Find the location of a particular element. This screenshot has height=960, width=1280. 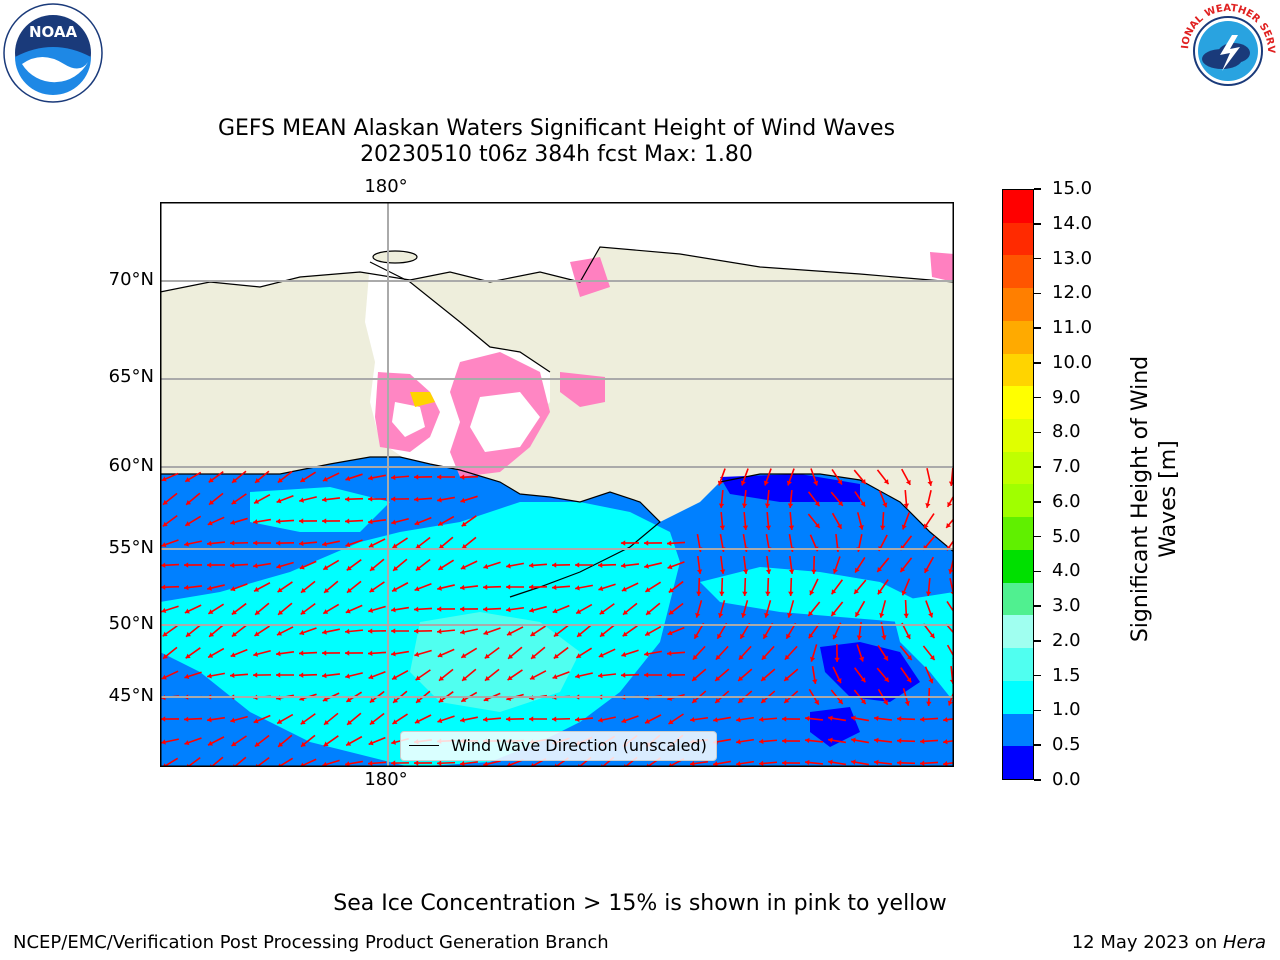

colorbar is located at coordinates (1018, 484).